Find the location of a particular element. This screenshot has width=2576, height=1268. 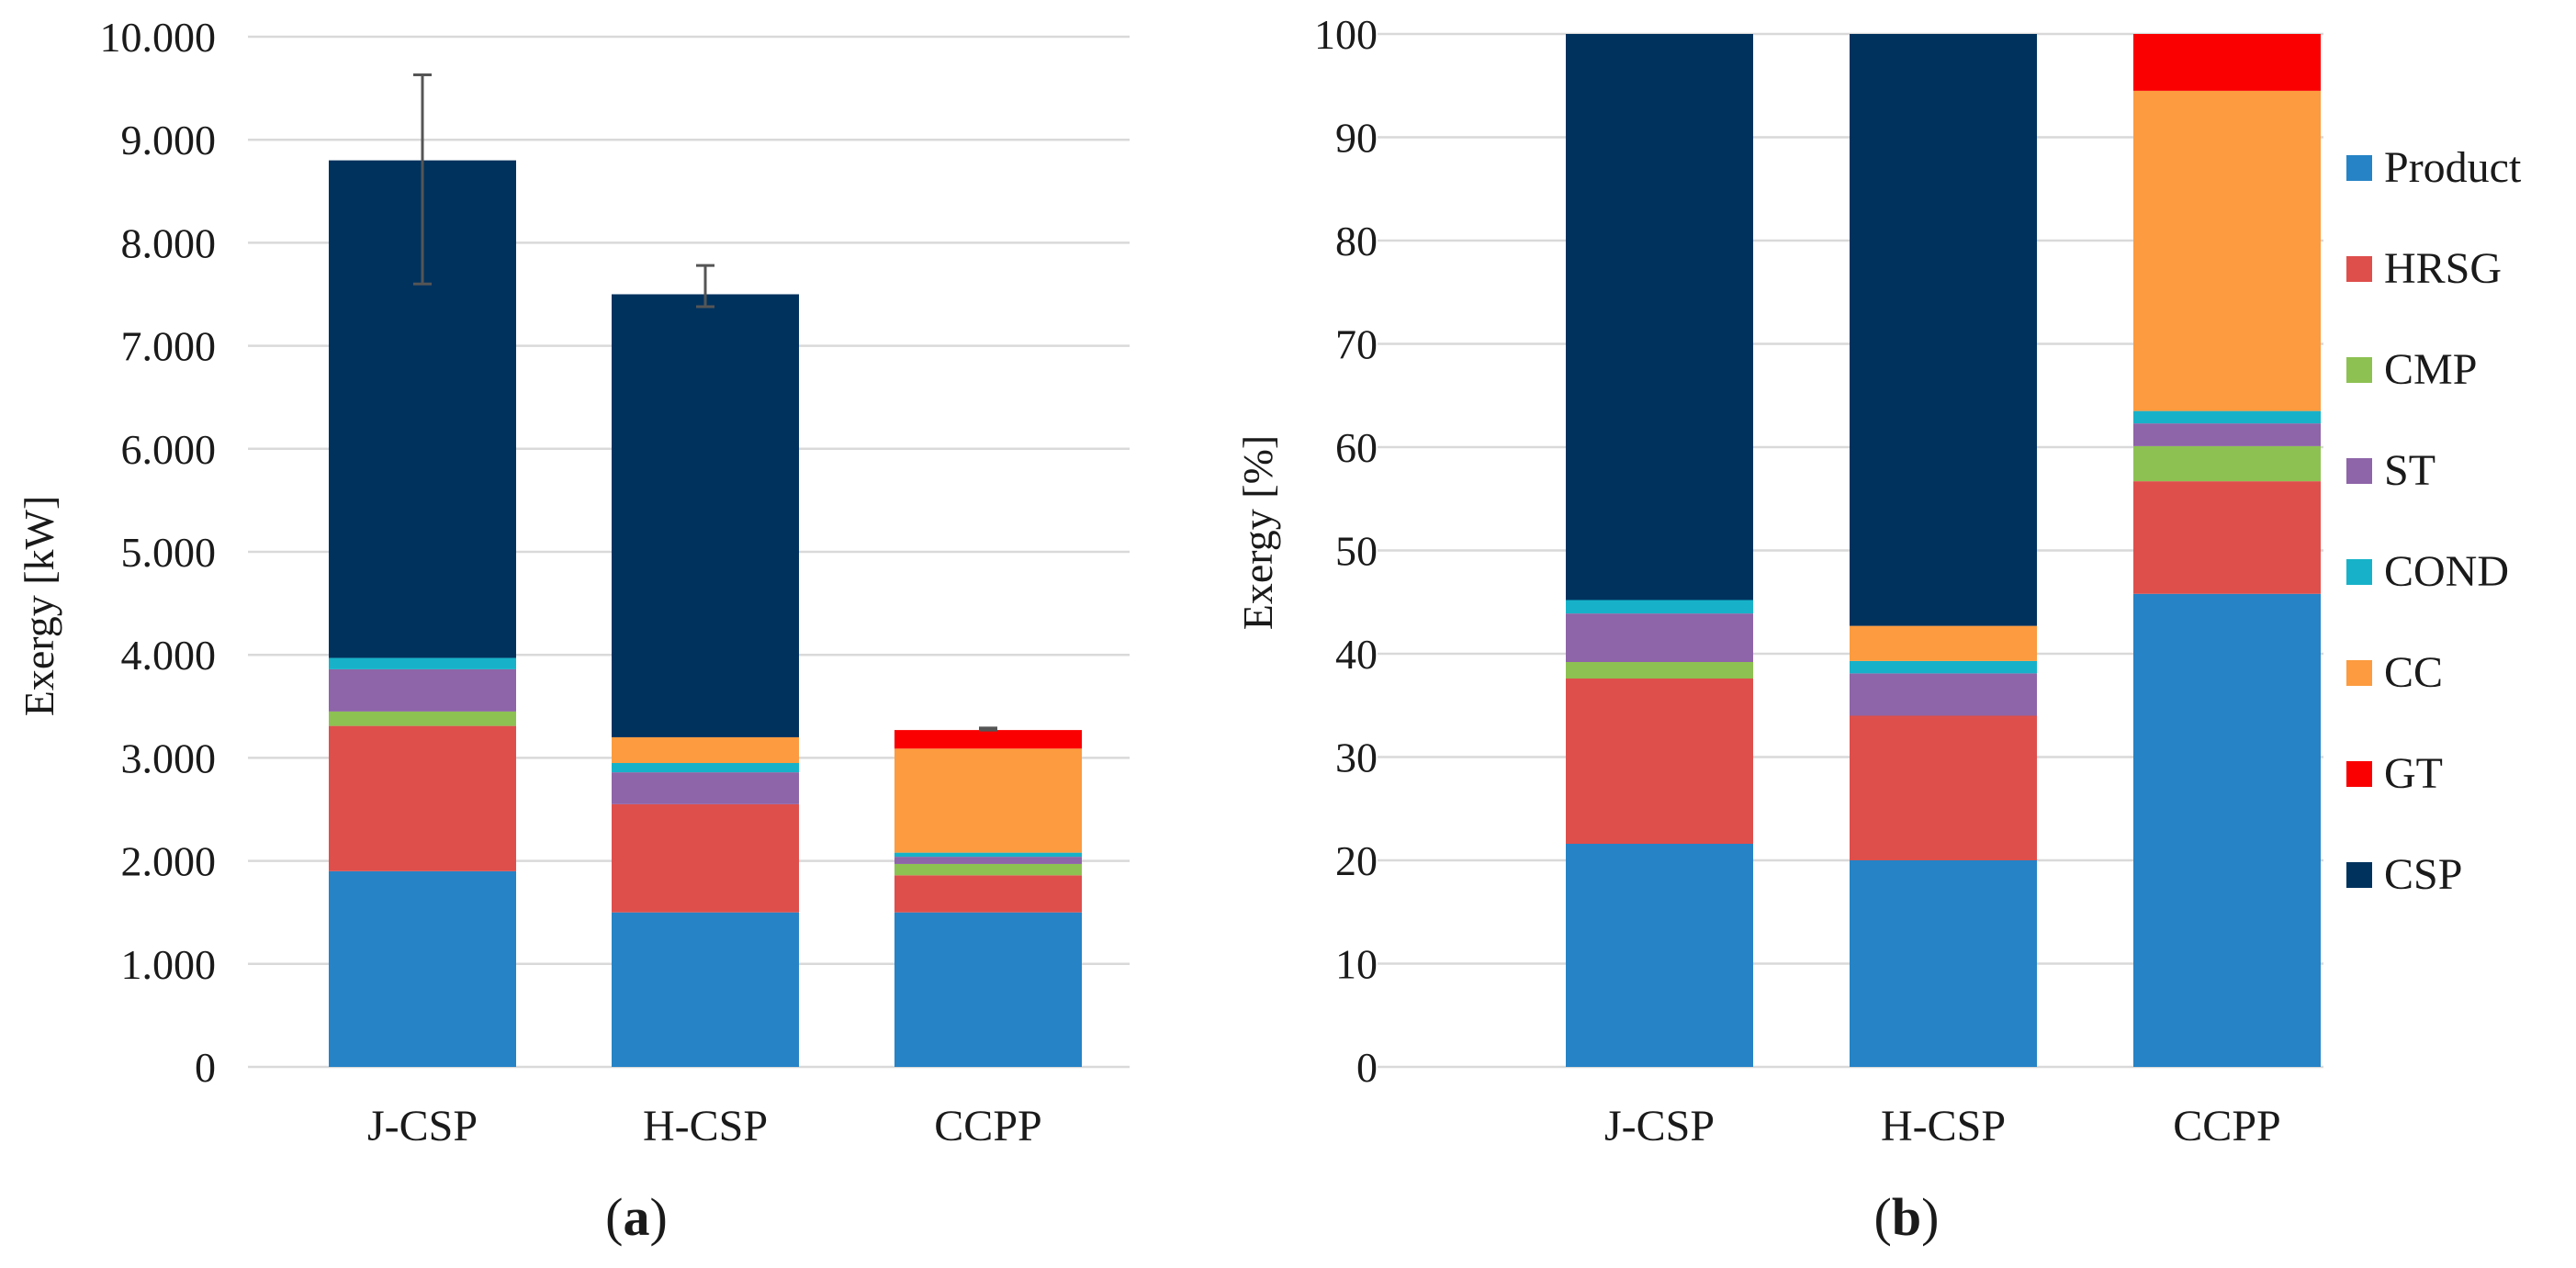

chart-a-ytick-10000: 10.000 is located at coordinates (158, 37).